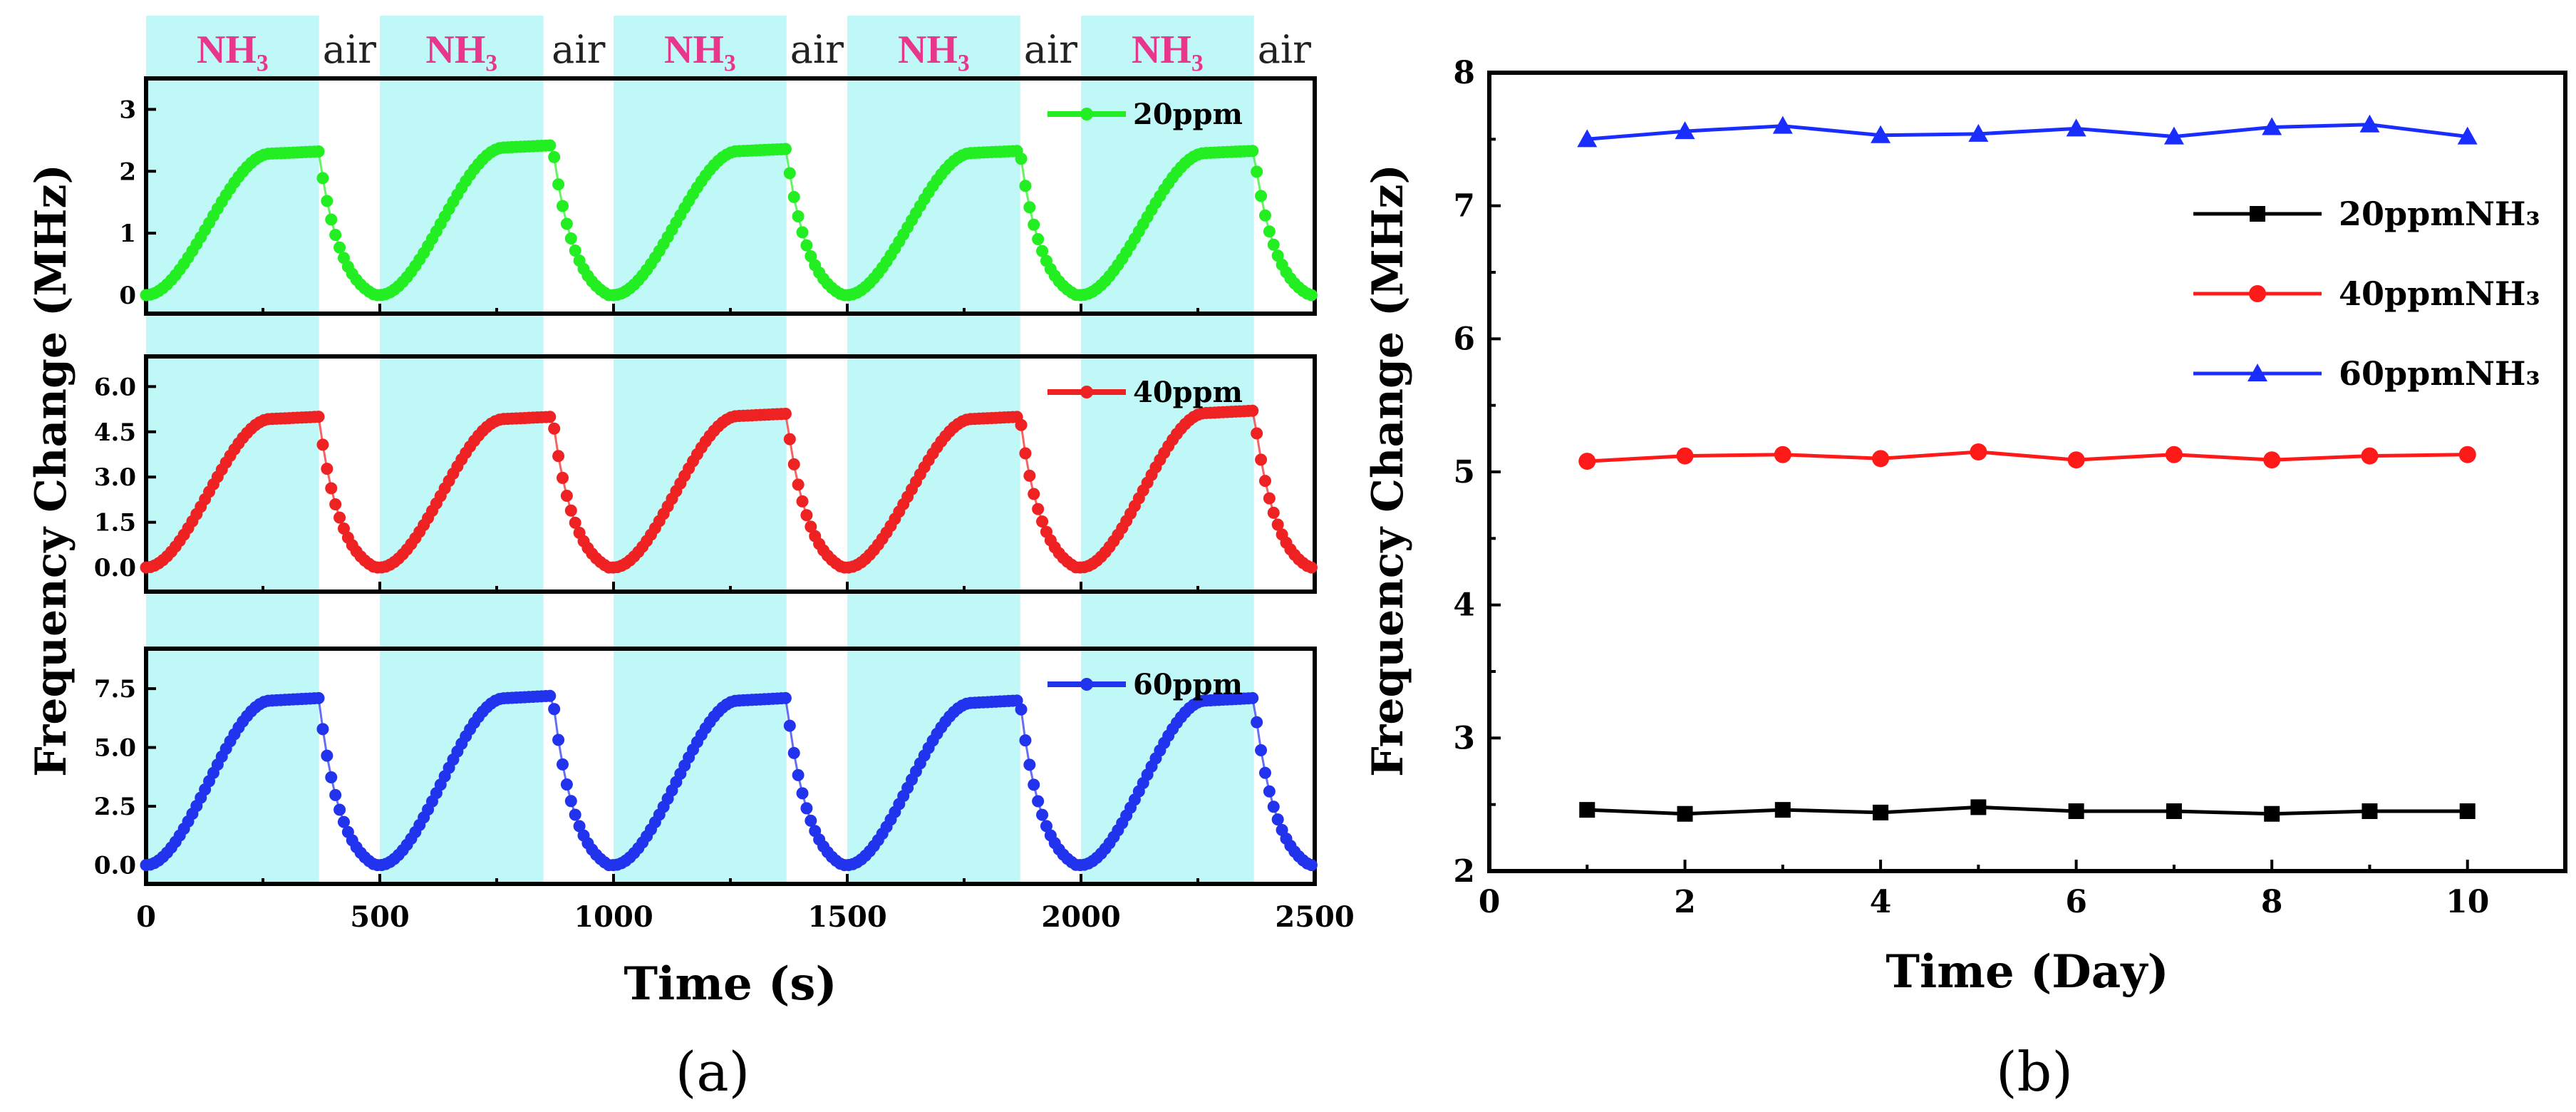  What do you see at coordinates (1464, 73) in the screenshot?
I see `y-tick-label: 8` at bounding box center [1464, 73].